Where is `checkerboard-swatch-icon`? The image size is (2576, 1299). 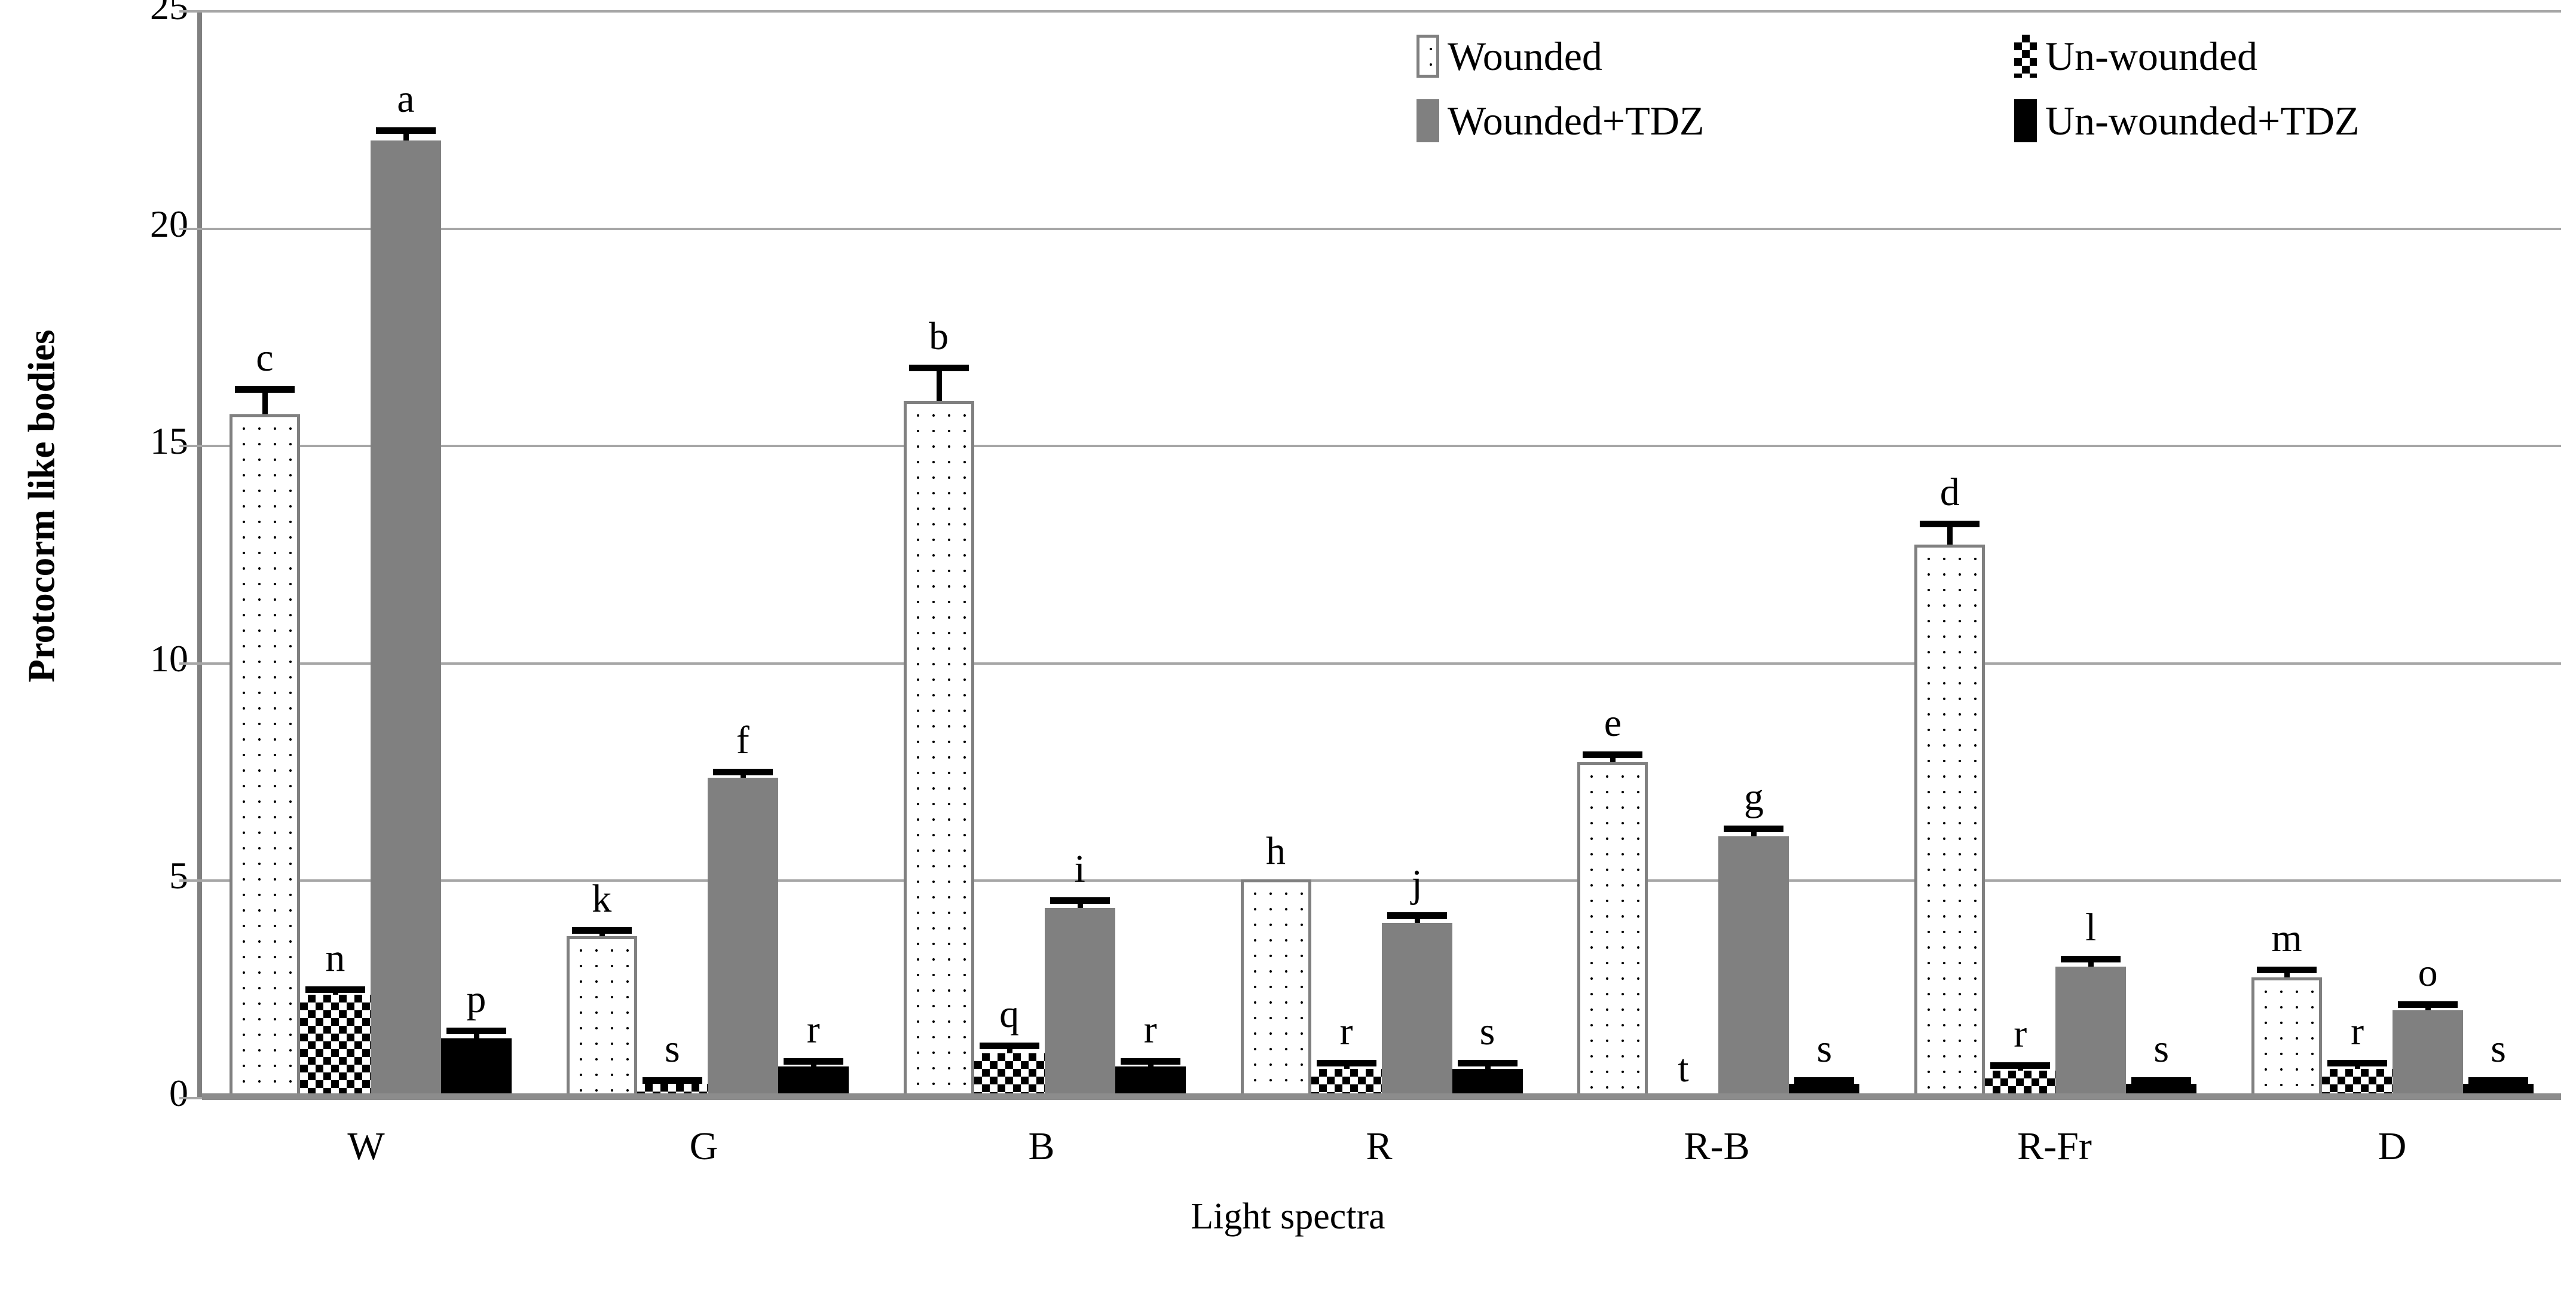 checkerboard-swatch-icon is located at coordinates (2025, 56).